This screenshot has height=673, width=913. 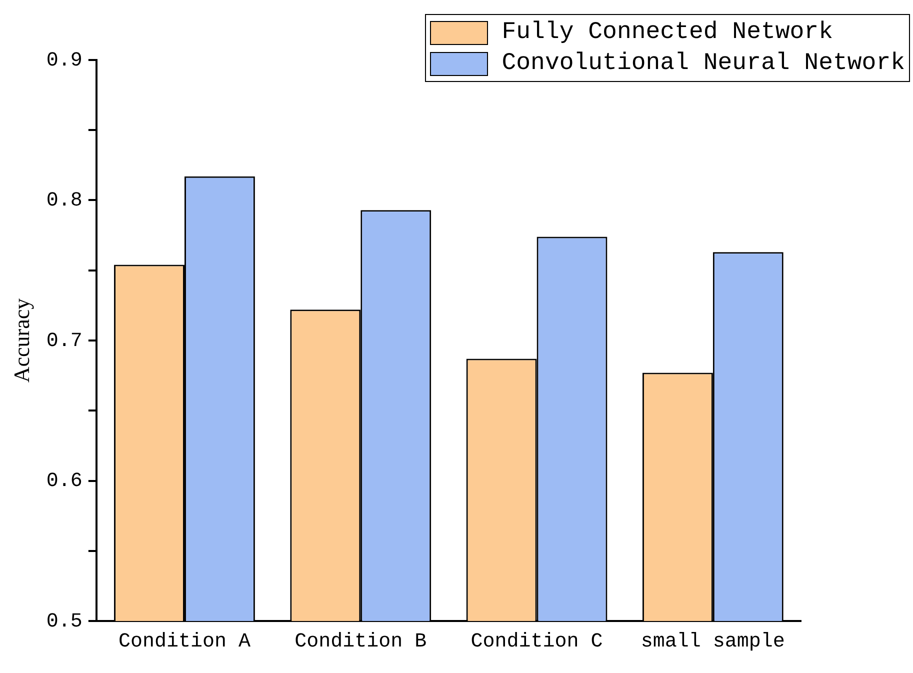 I want to click on x-tick-label: Condition B, so click(x=360, y=642).